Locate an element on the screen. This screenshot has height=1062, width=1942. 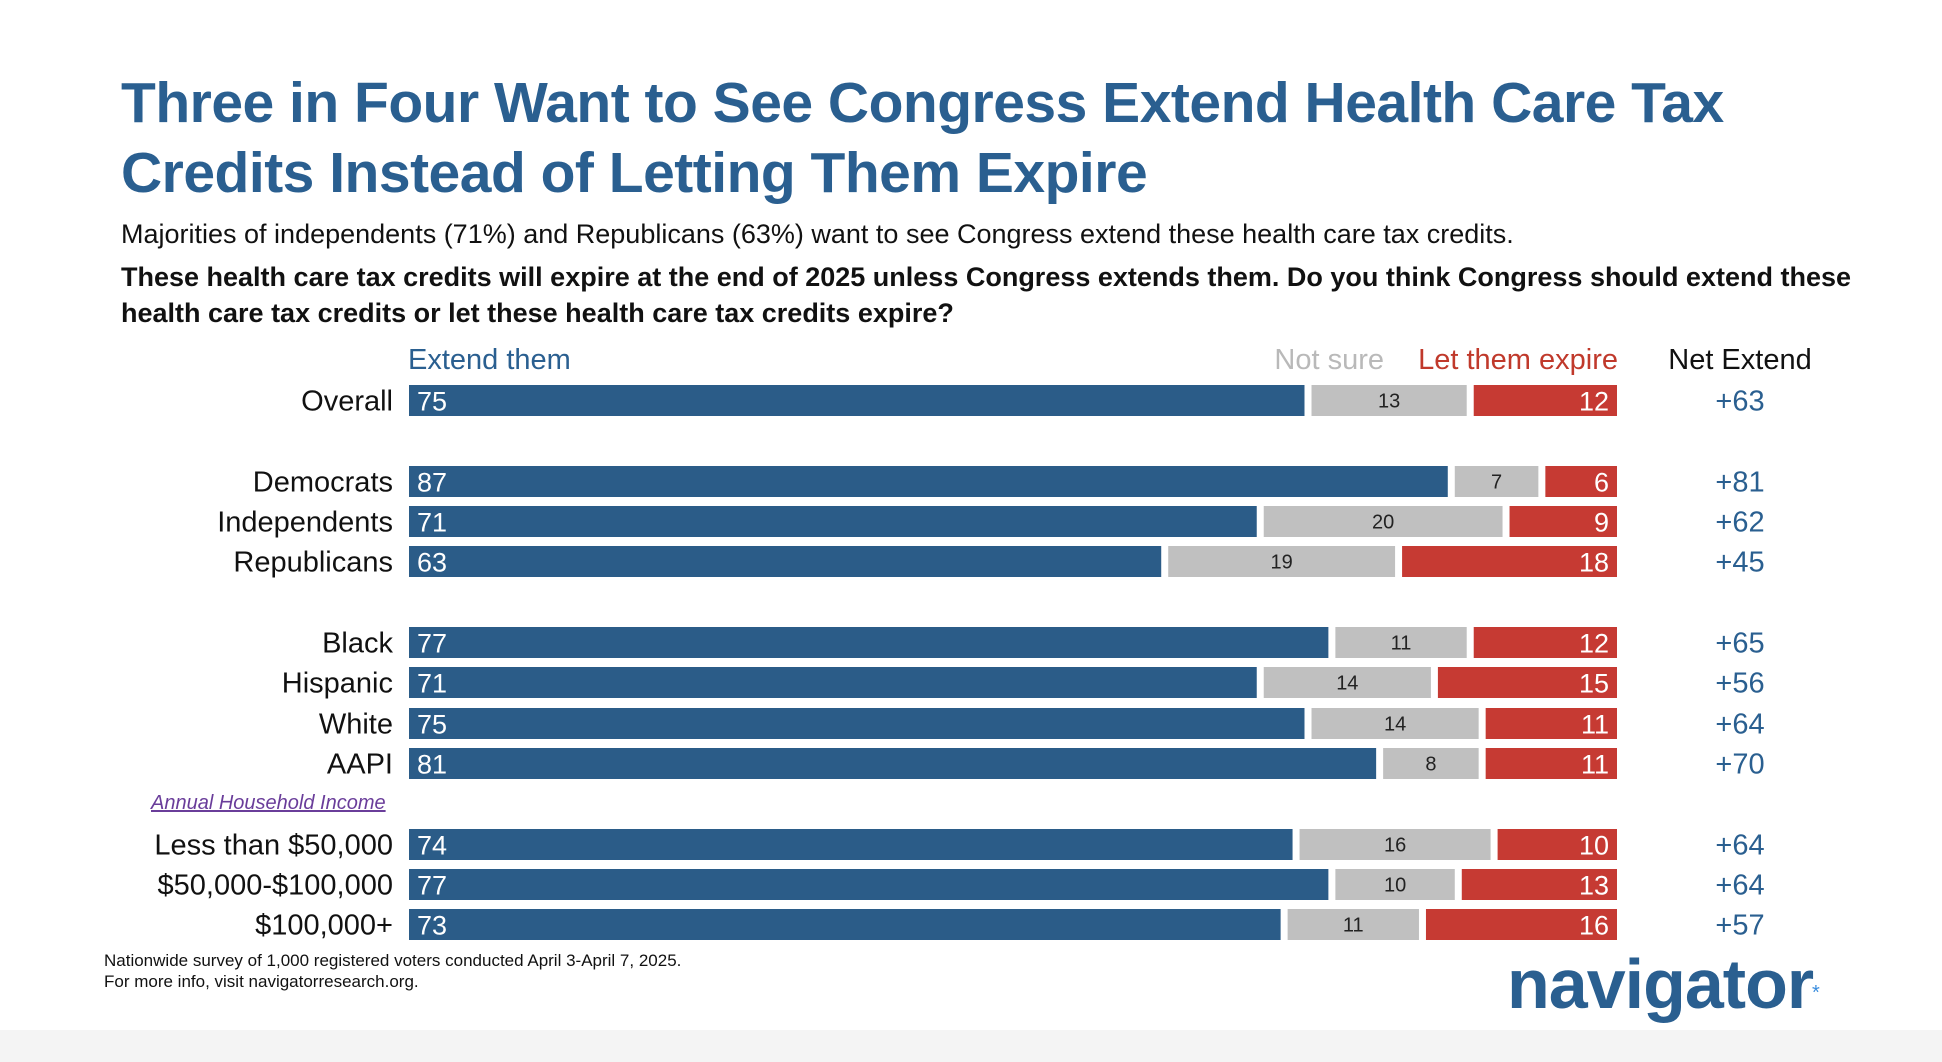
net-extend-value: +81 is located at coordinates (1739, 483).